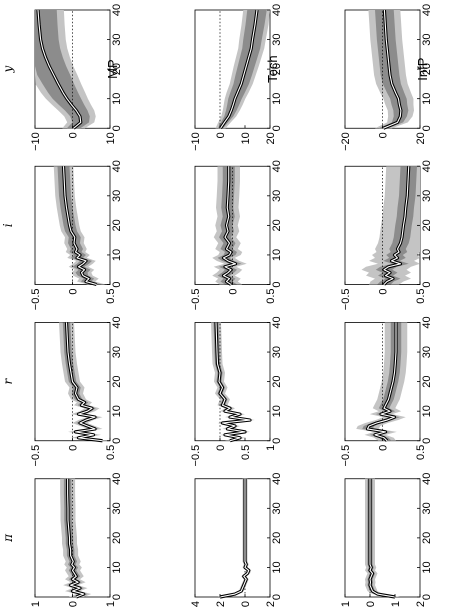 The image size is (474, 607). Describe the element at coordinates (8, 381) in the screenshot. I see `row-label: r` at that location.